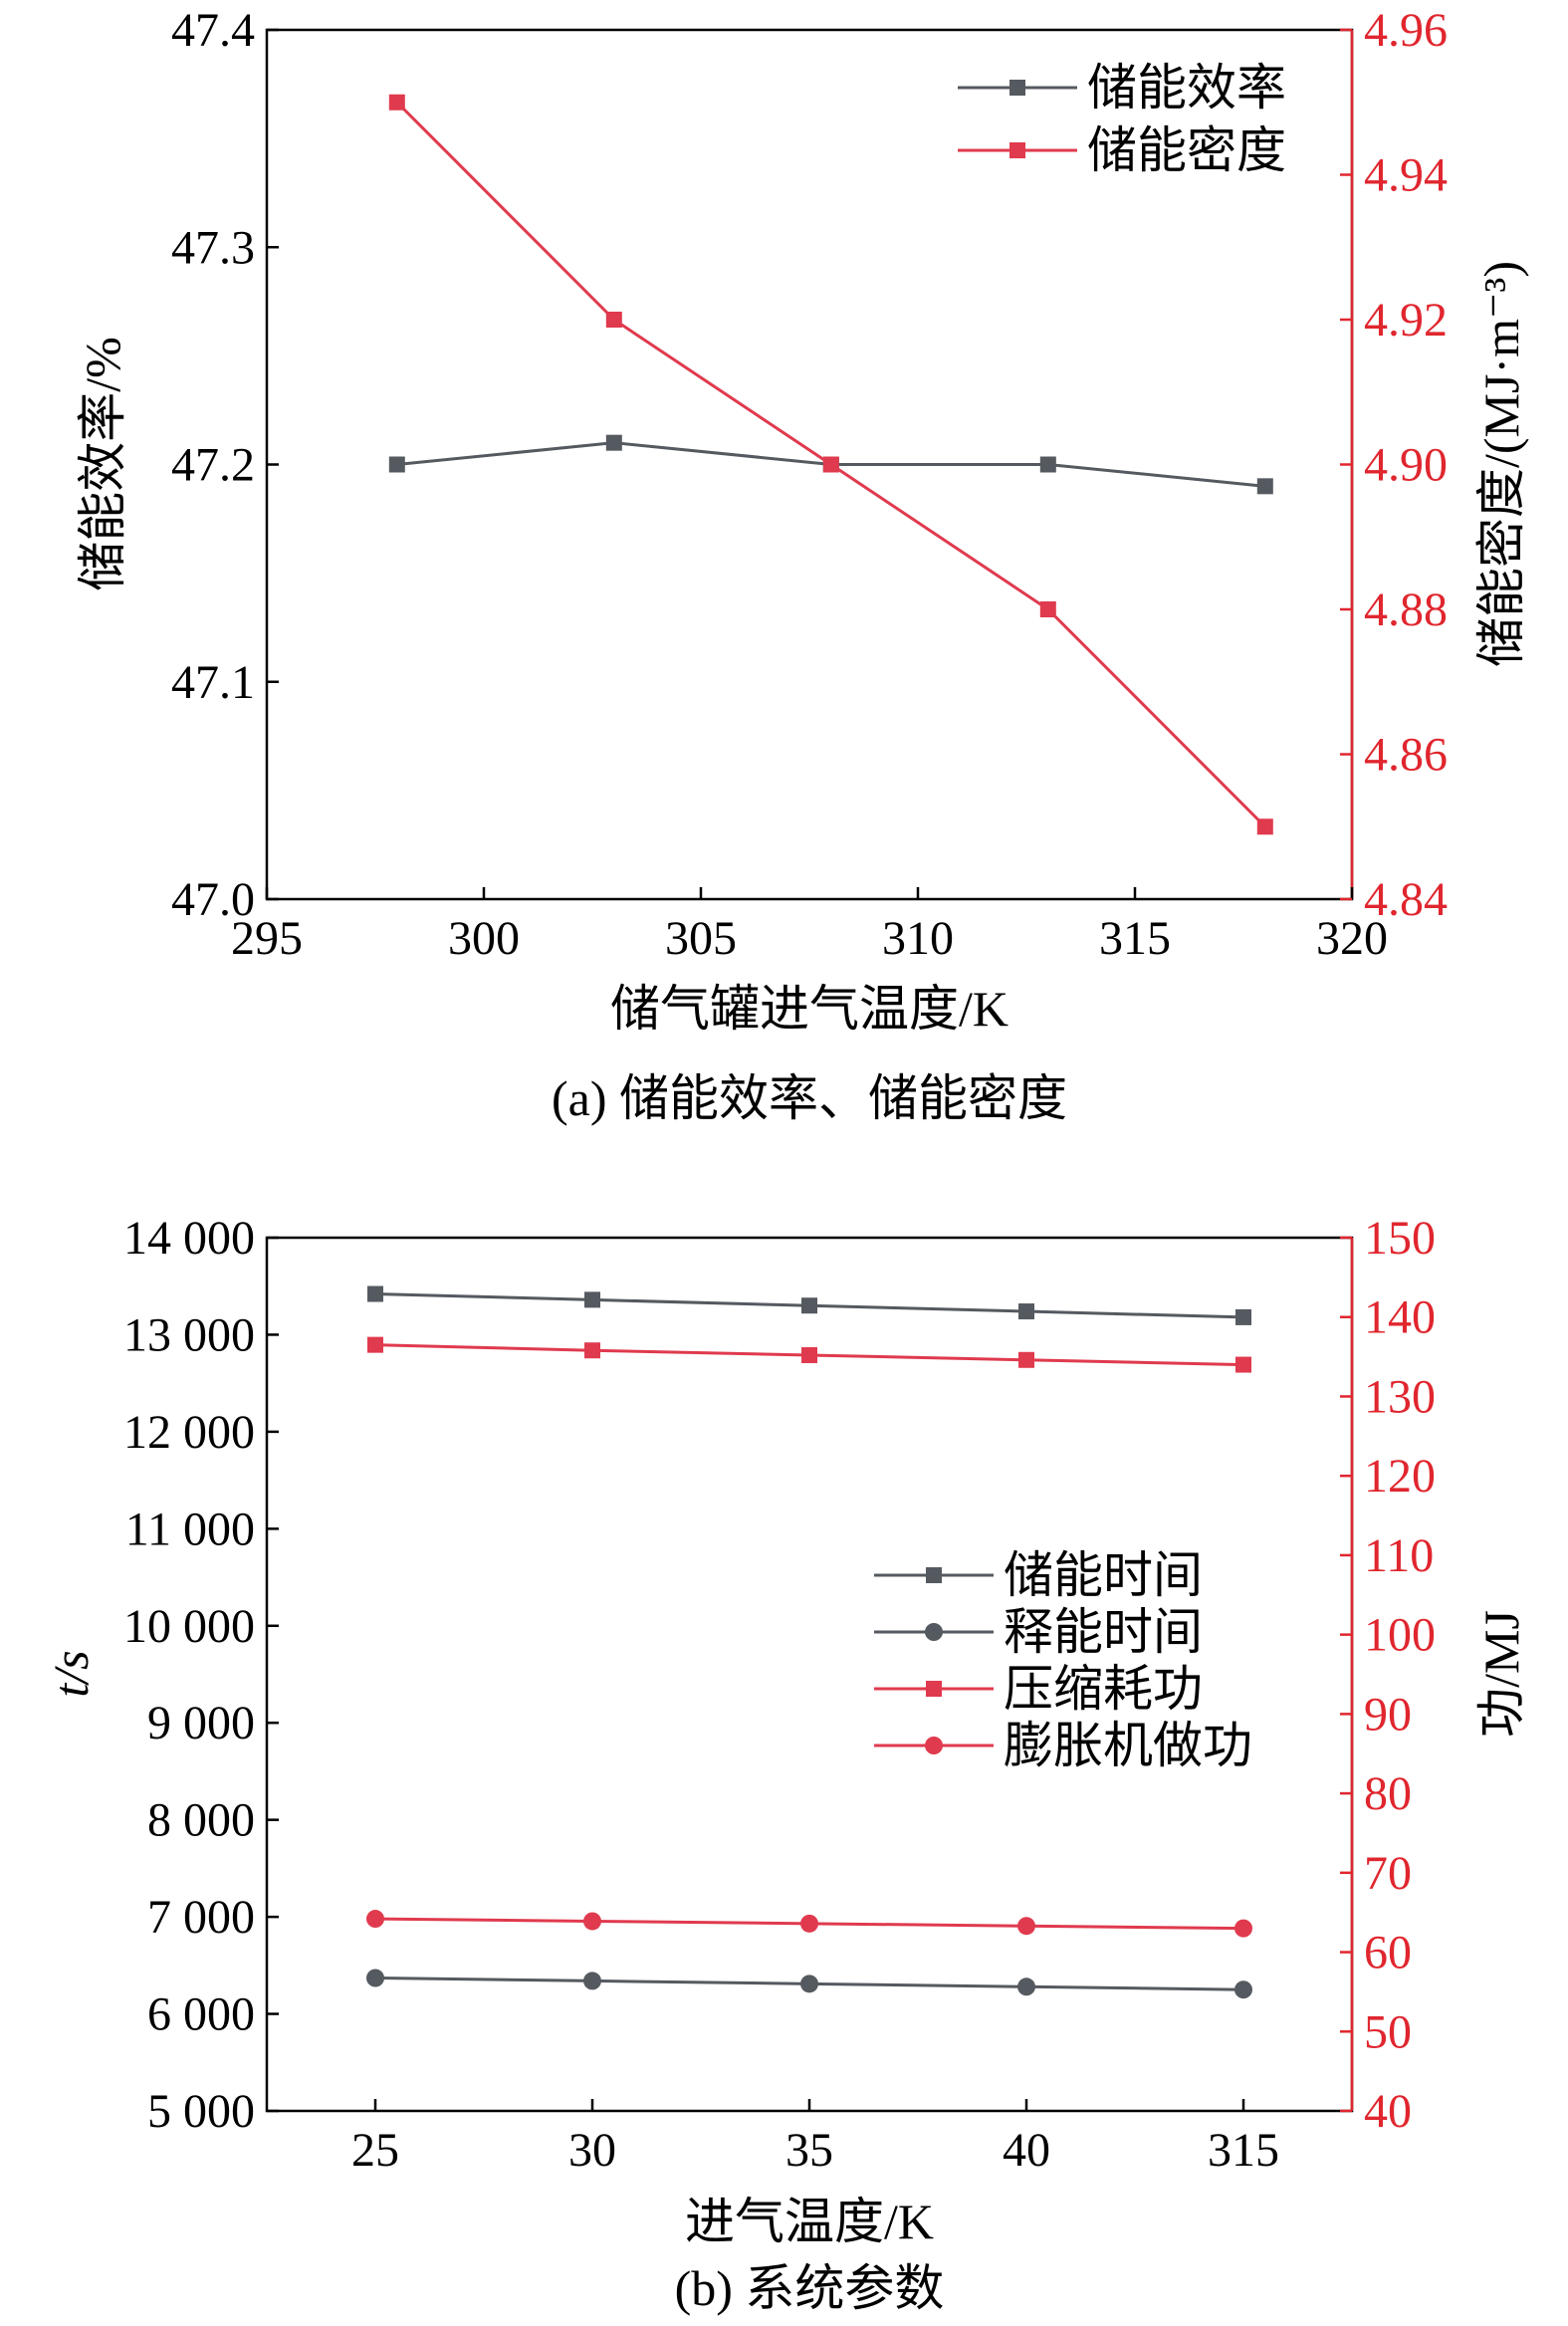  What do you see at coordinates (1128, 1745) in the screenshot?
I see `legend-label: 膨胀机做功` at bounding box center [1128, 1745].